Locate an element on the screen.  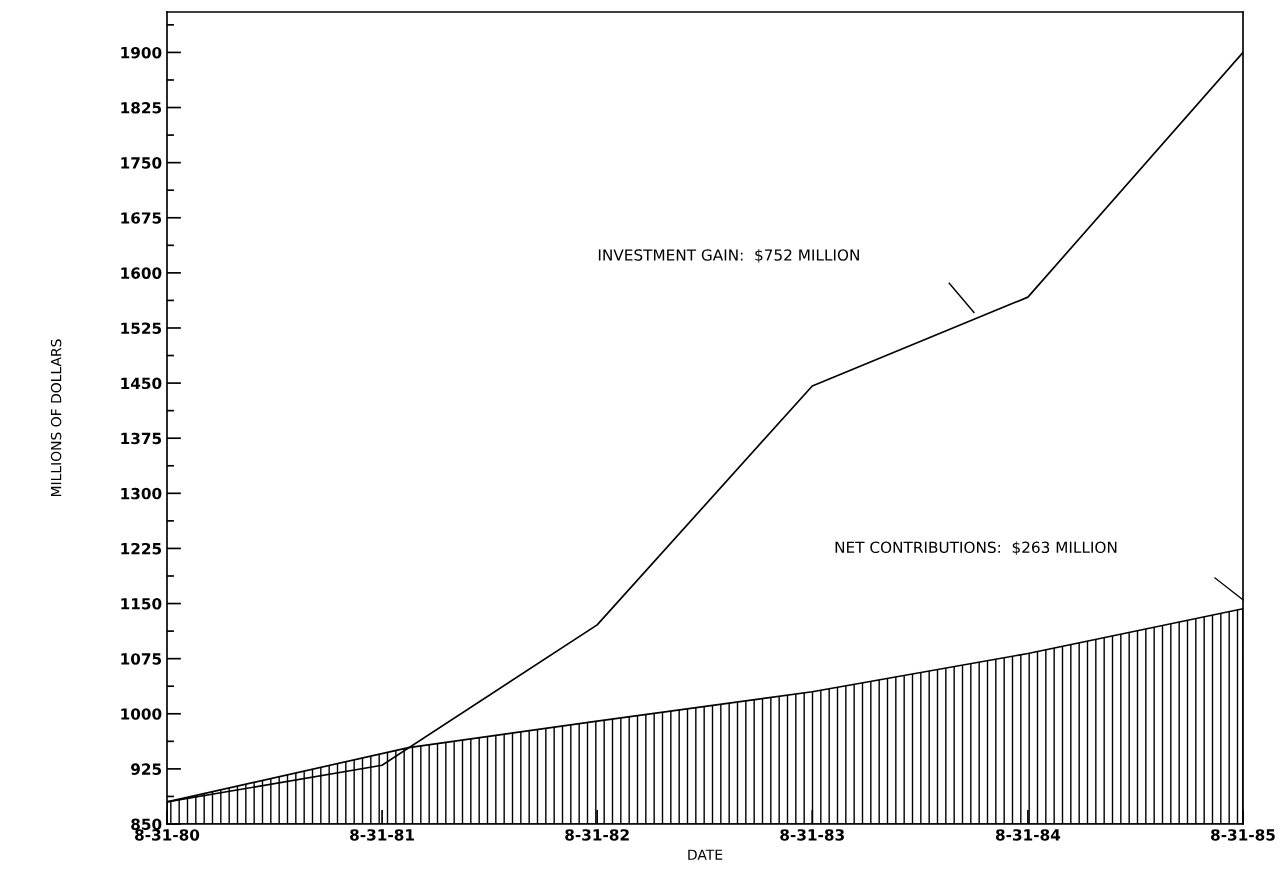
x-tick-label: 8-31-82 is located at coordinates (597, 835).